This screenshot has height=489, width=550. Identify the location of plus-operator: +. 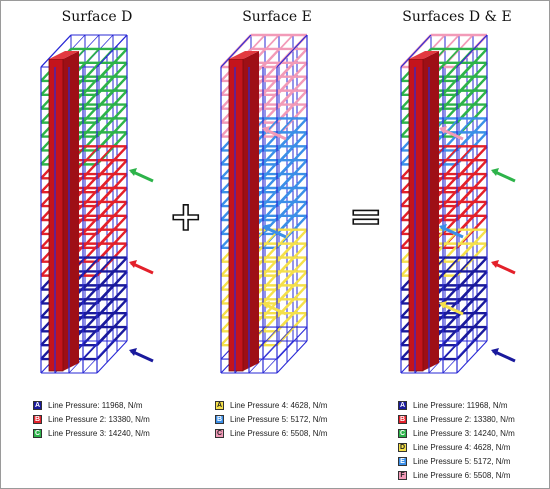
(185, 217).